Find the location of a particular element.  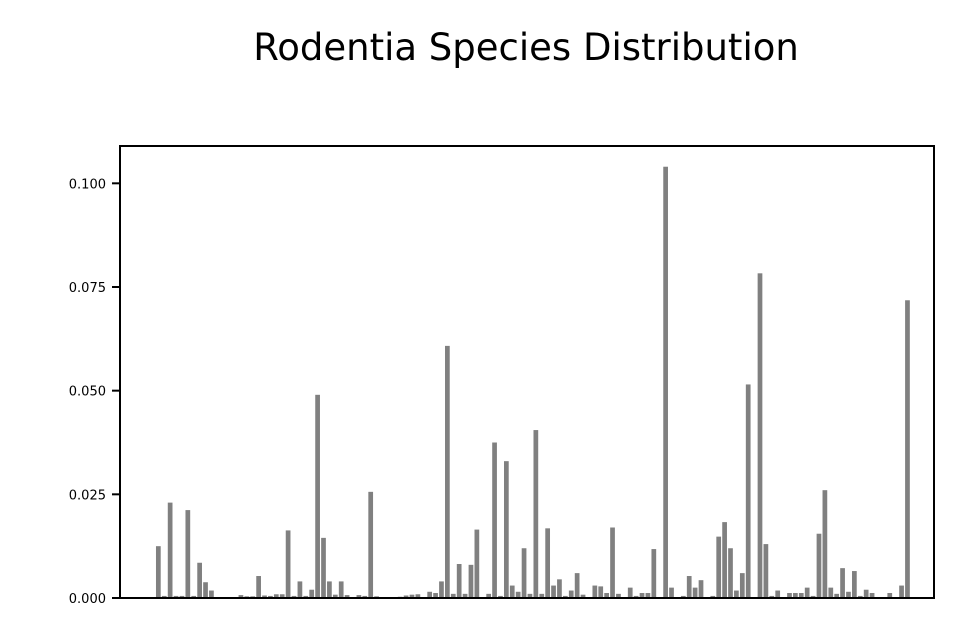

y-tick-label: 0.100 is located at coordinates (87, 184).